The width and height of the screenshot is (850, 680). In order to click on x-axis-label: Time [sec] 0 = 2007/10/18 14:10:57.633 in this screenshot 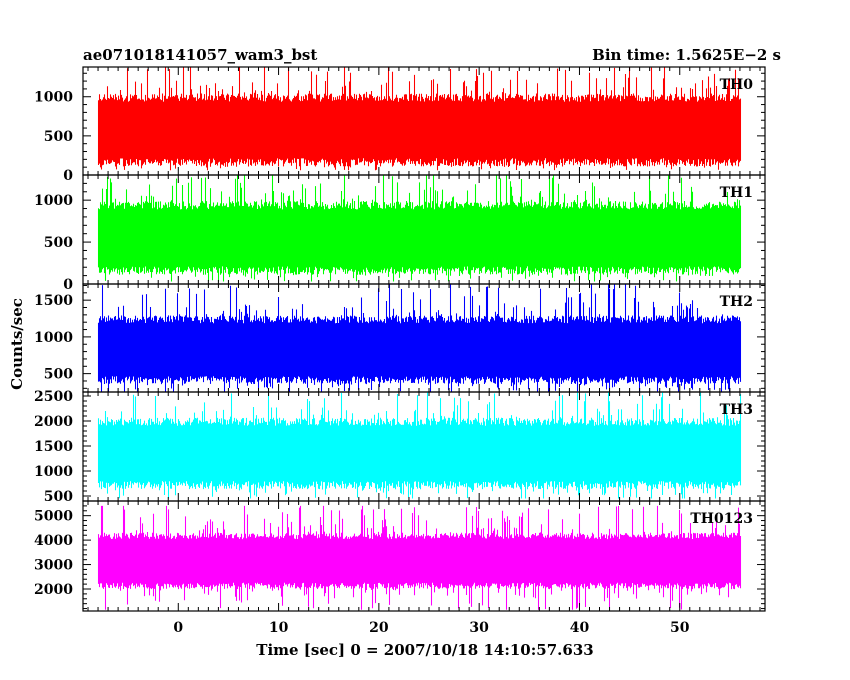, I will do `click(424, 650)`.